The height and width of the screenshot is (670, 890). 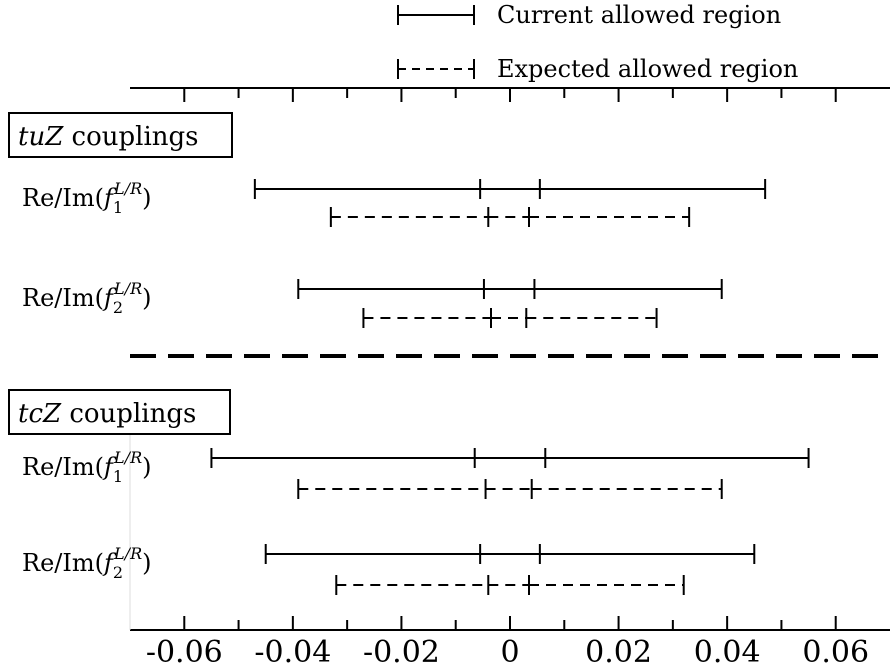 What do you see at coordinates (509, 652) in the screenshot?
I see `x-tick-label: 0` at bounding box center [509, 652].